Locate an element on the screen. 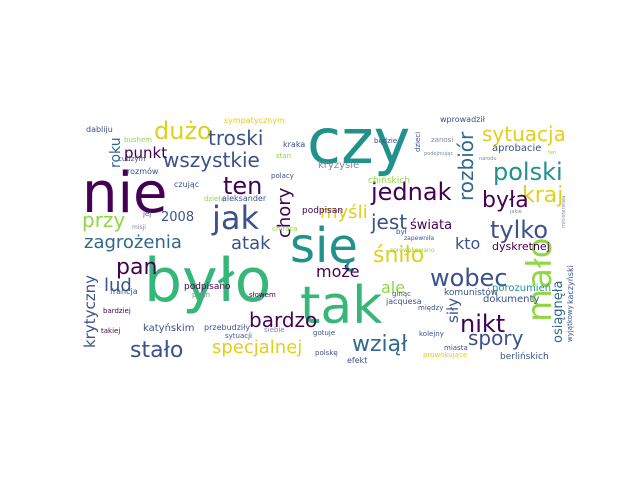 The image size is (640, 480). word: misji is located at coordinates (139, 227).